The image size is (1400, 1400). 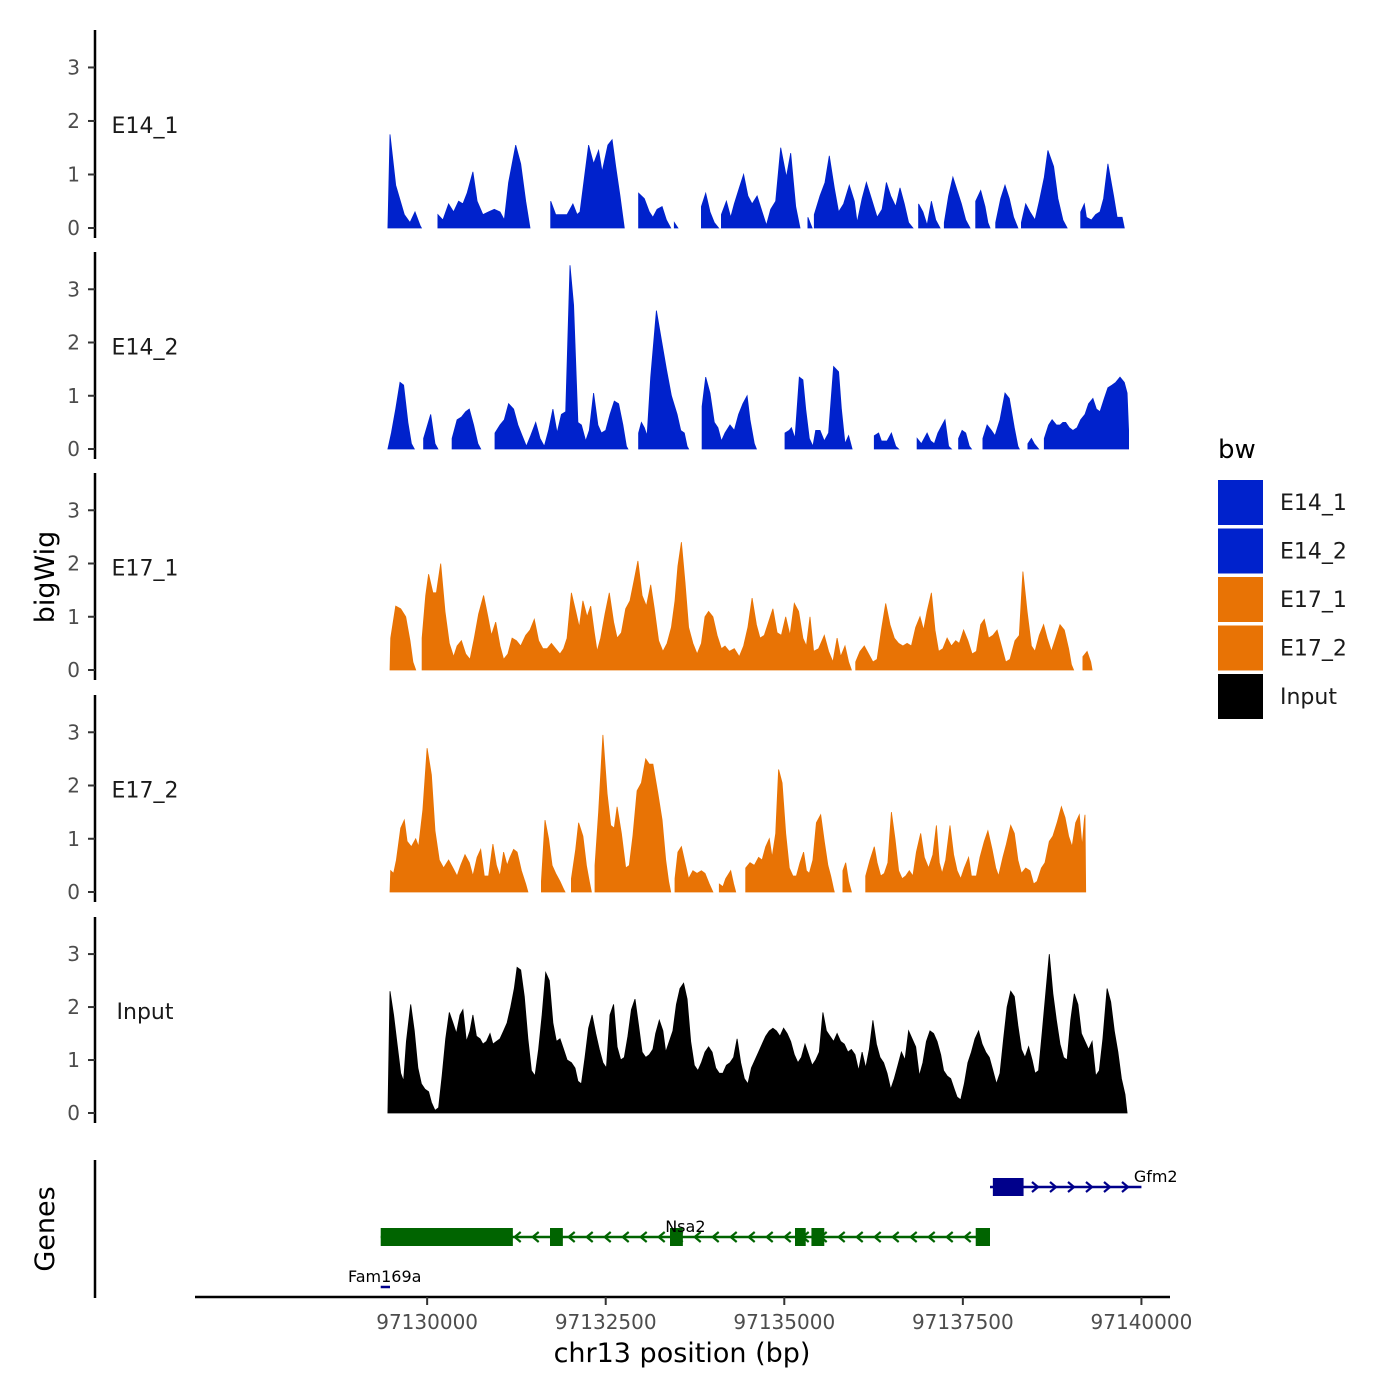 I want to click on x-axis: 97130000 97132500 97135000 97137500 97140000, so click(x=694, y=1314).